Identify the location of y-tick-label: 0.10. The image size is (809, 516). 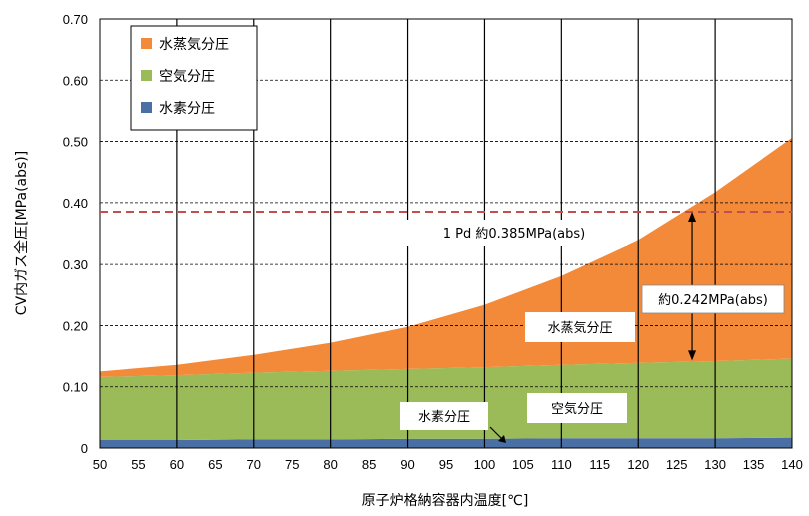
(75, 387).